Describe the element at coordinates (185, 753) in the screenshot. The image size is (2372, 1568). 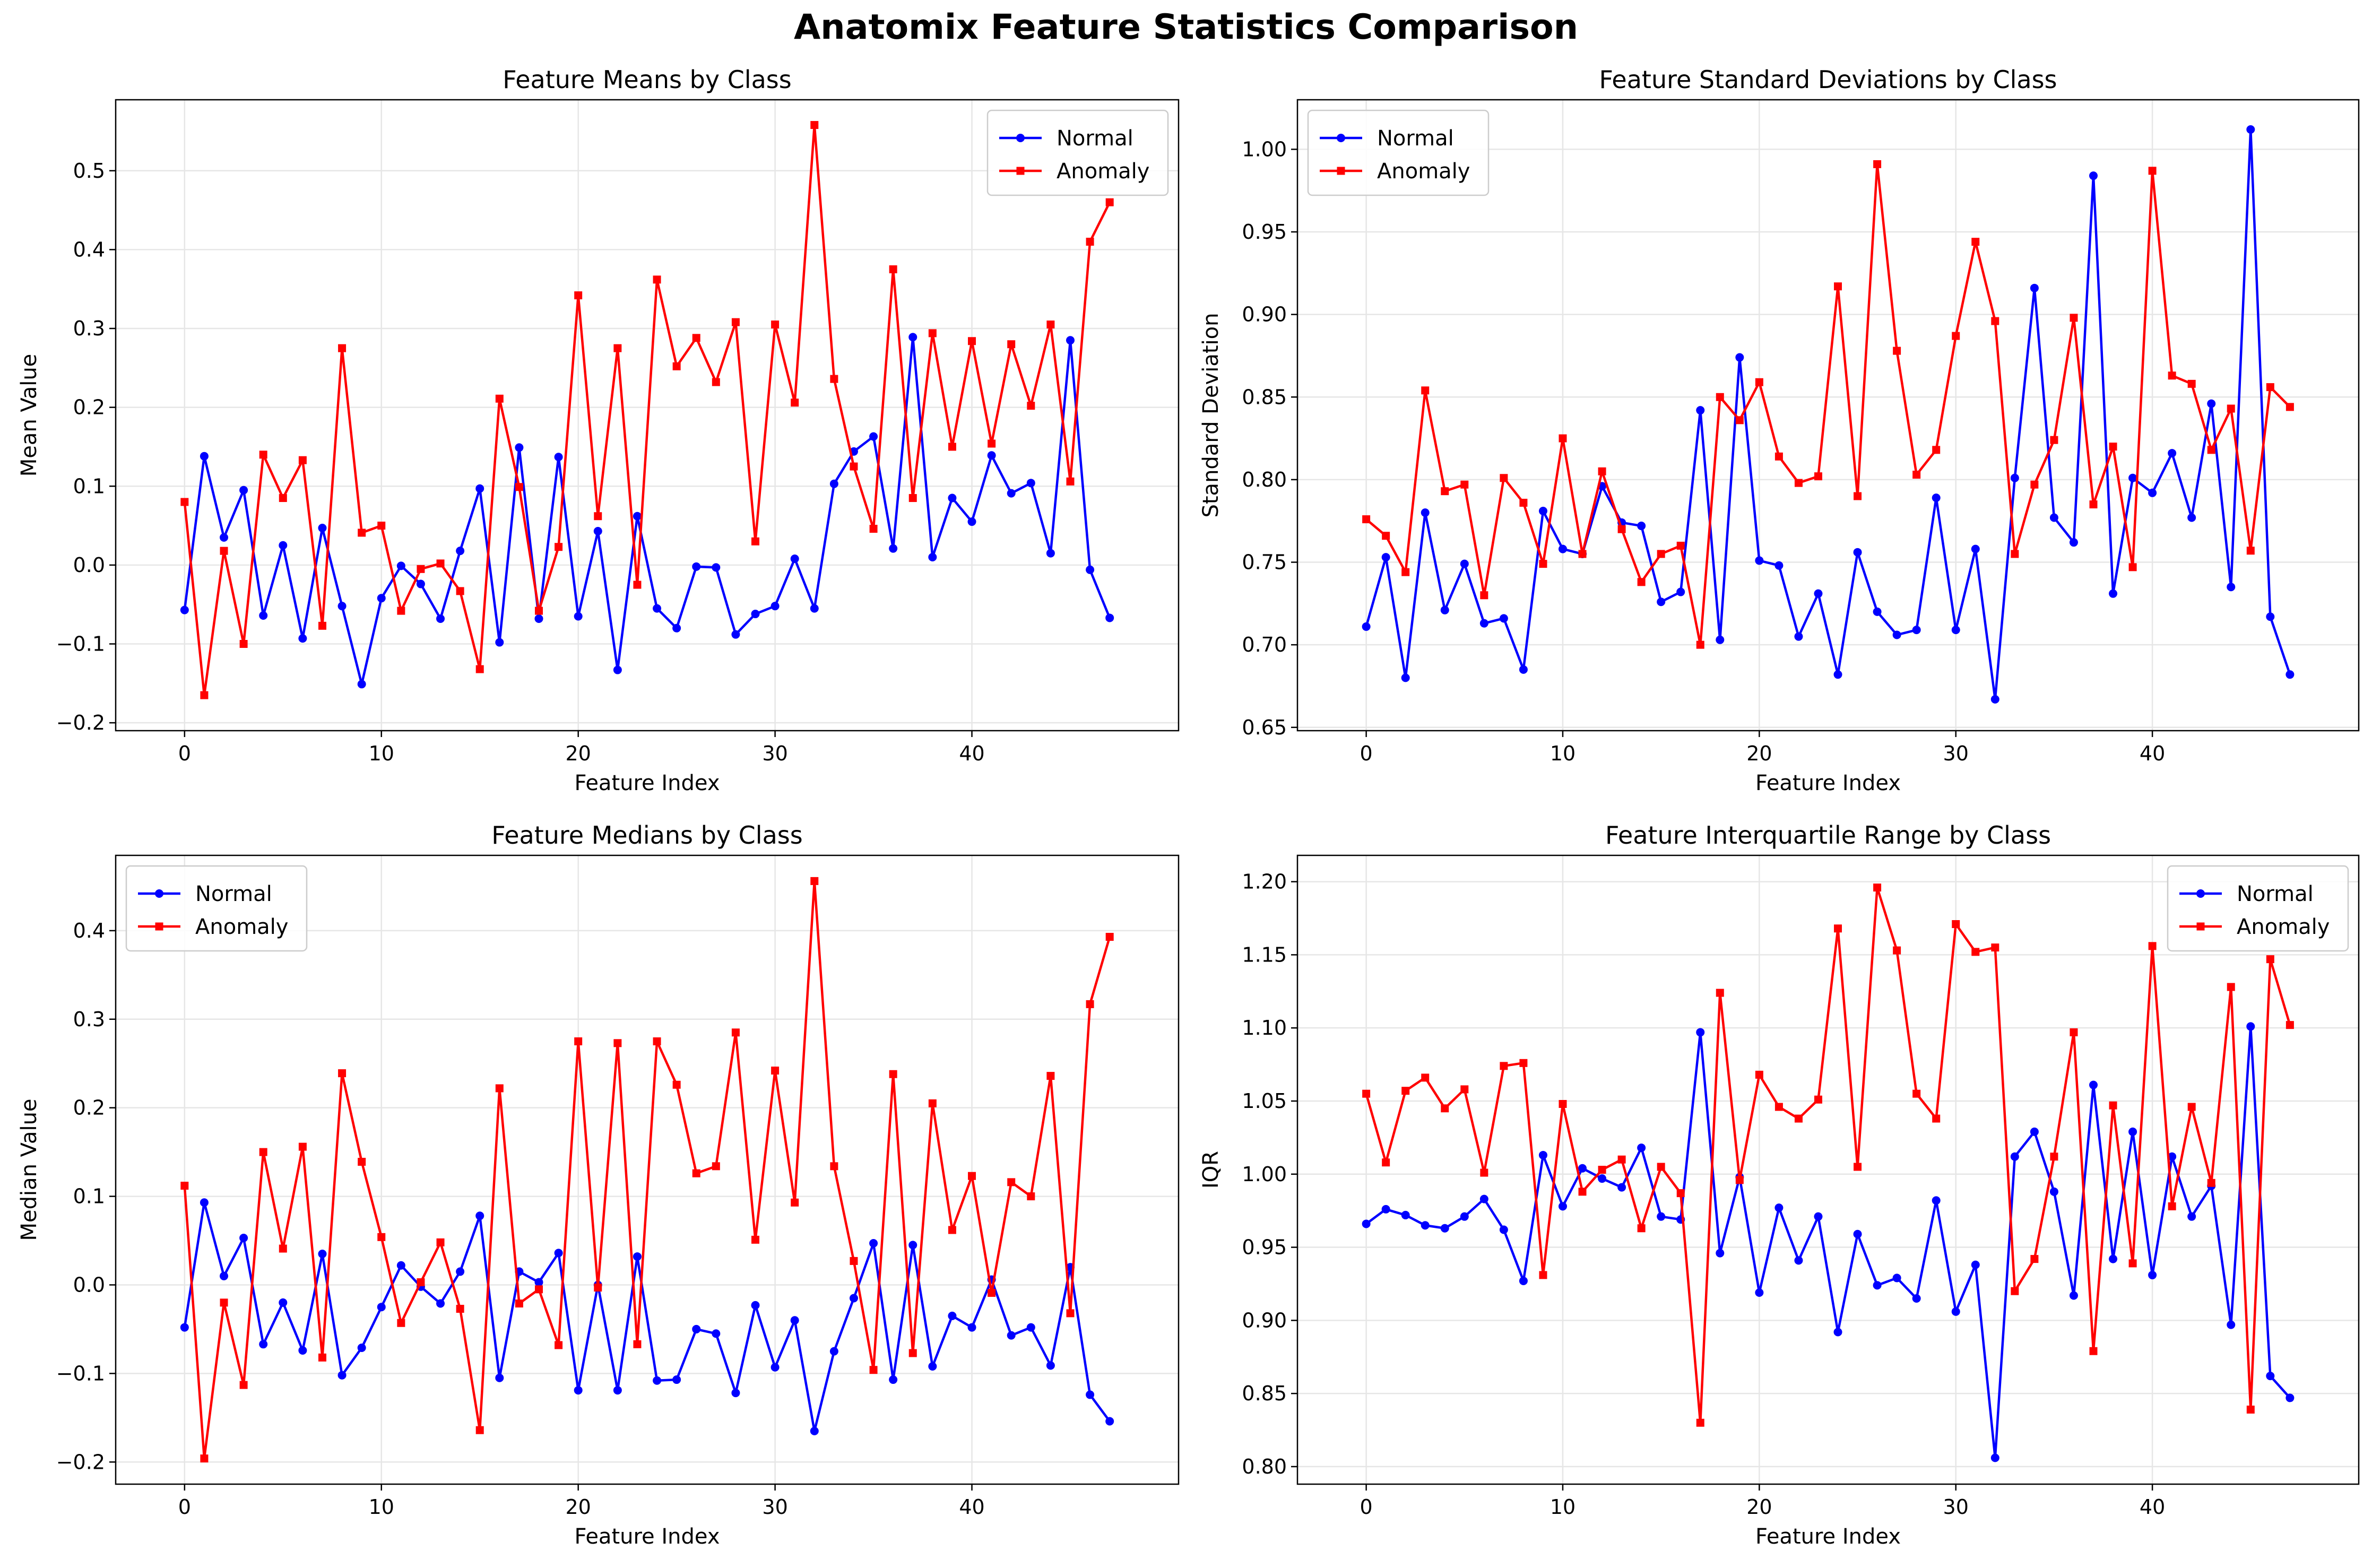
I see `x-tick-label: 0` at that location.